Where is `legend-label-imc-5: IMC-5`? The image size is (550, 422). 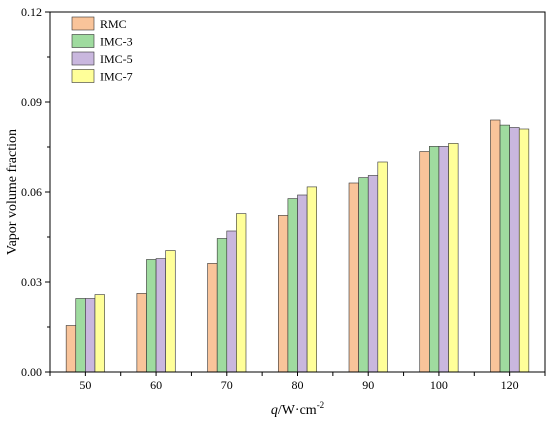 legend-label-imc-5: IMC-5 is located at coordinates (116, 59).